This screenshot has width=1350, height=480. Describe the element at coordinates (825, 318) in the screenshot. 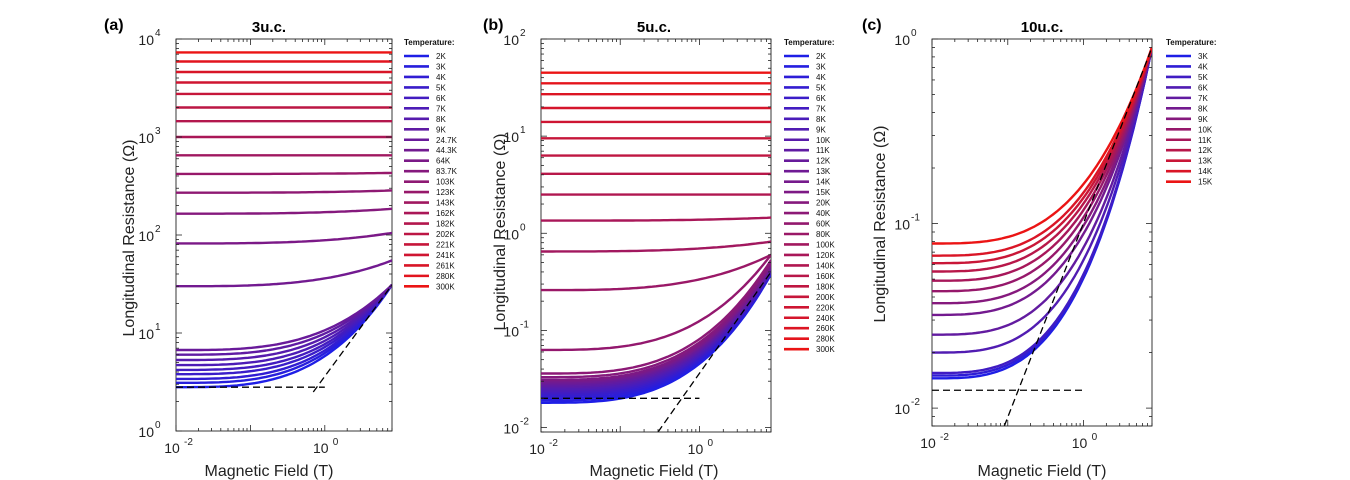

I see `legend-label: 240K` at that location.